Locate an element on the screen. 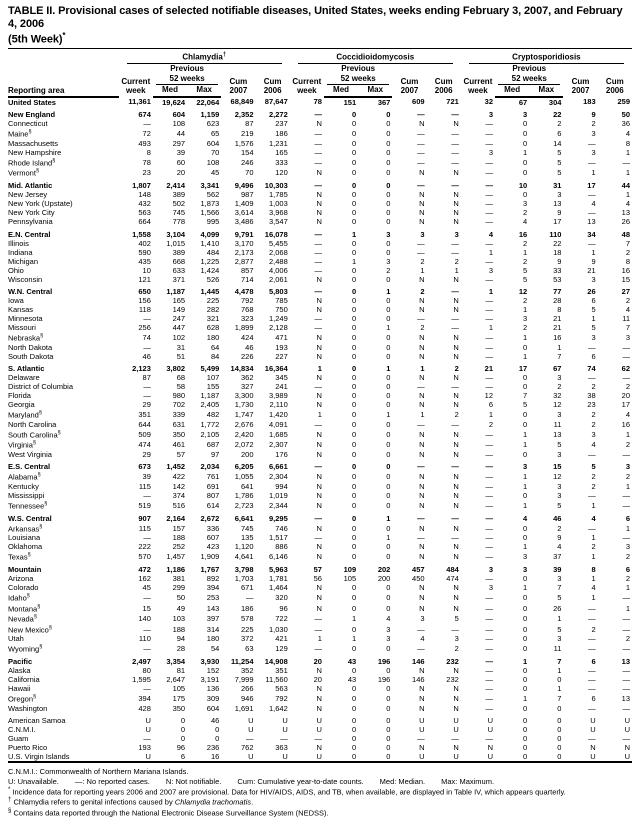 Image resolution: width=640 pixels, height=818 pixels. value-cell: 2,072 is located at coordinates (244, 445).